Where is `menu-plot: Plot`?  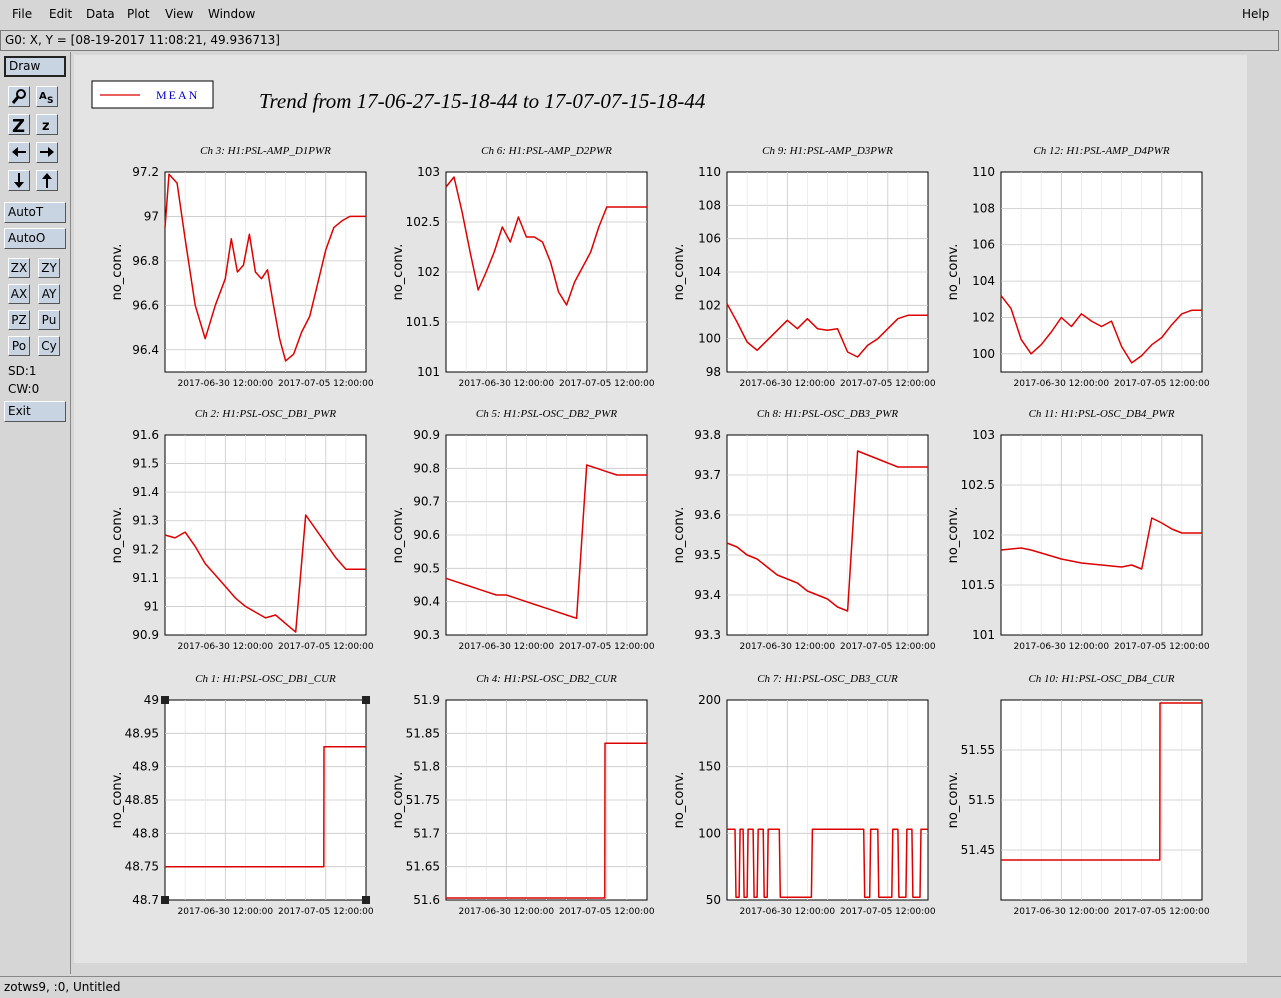
menu-plot: Plot is located at coordinates (138, 14).